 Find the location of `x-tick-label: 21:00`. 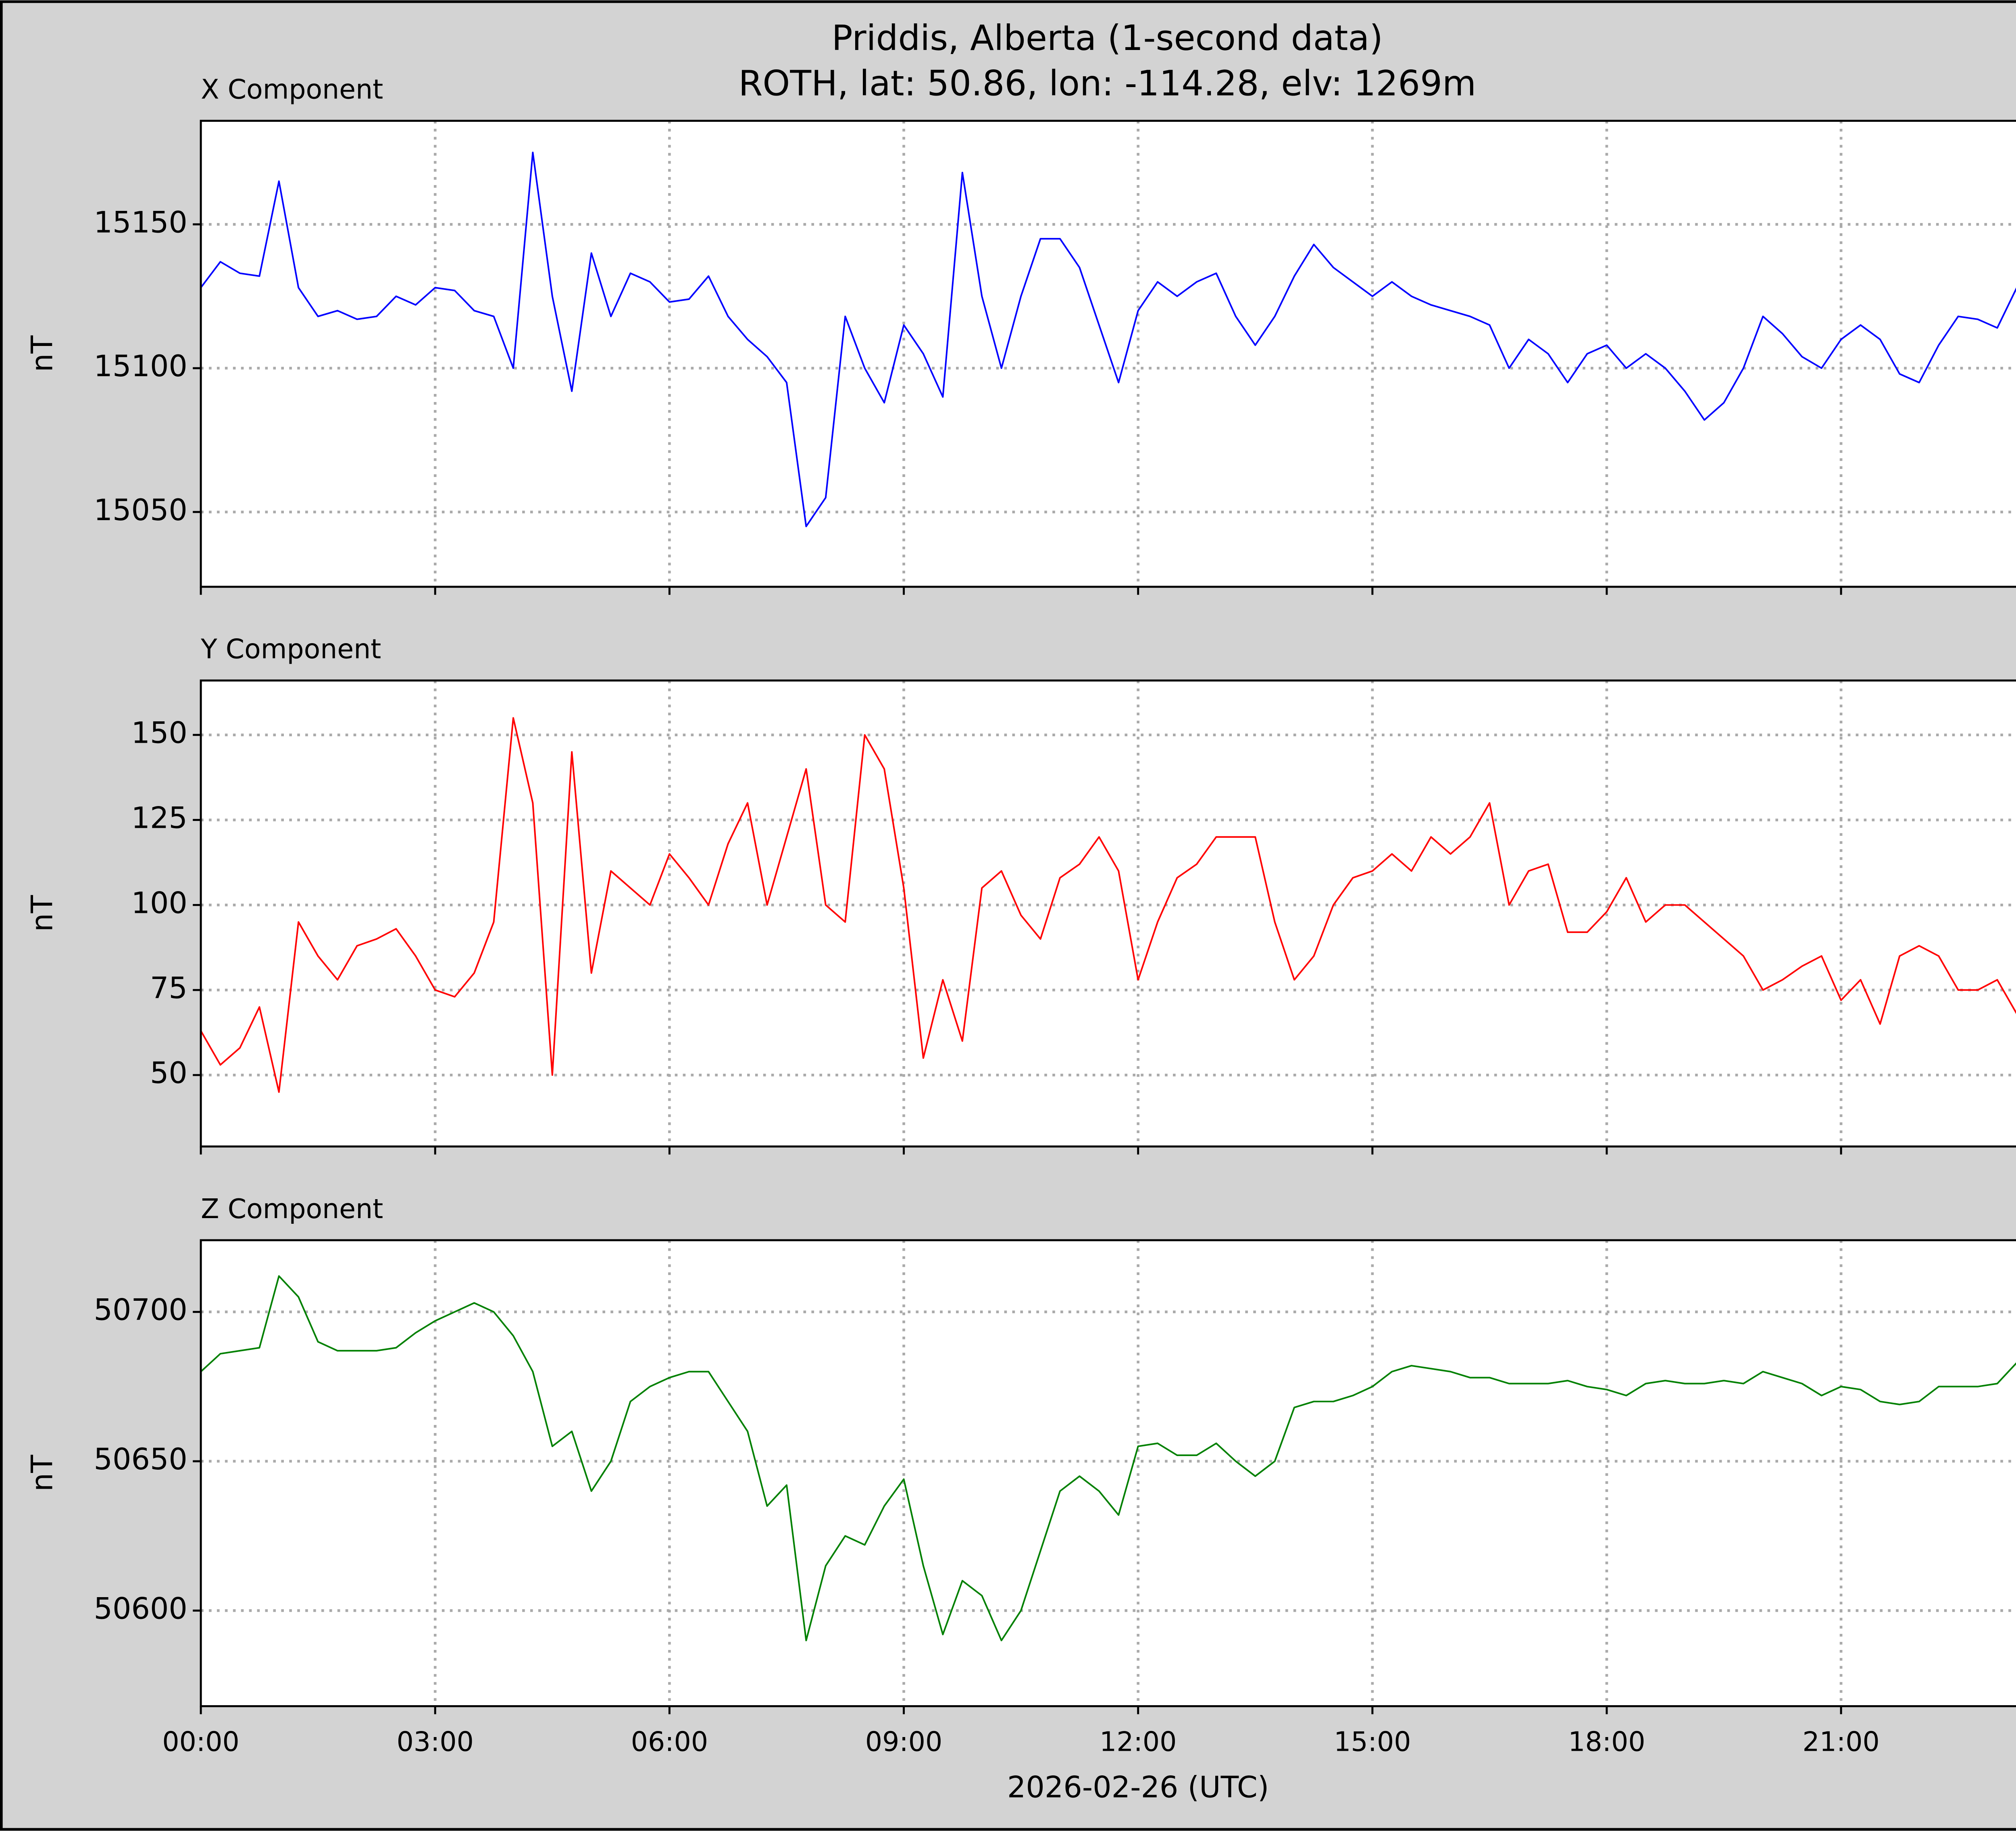

x-tick-label: 21:00 is located at coordinates (1841, 1741).